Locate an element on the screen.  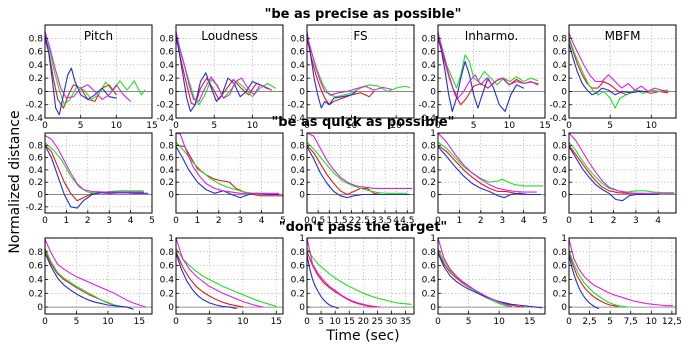
row-title: "be as precise as possible" is located at coordinates (363, 14).